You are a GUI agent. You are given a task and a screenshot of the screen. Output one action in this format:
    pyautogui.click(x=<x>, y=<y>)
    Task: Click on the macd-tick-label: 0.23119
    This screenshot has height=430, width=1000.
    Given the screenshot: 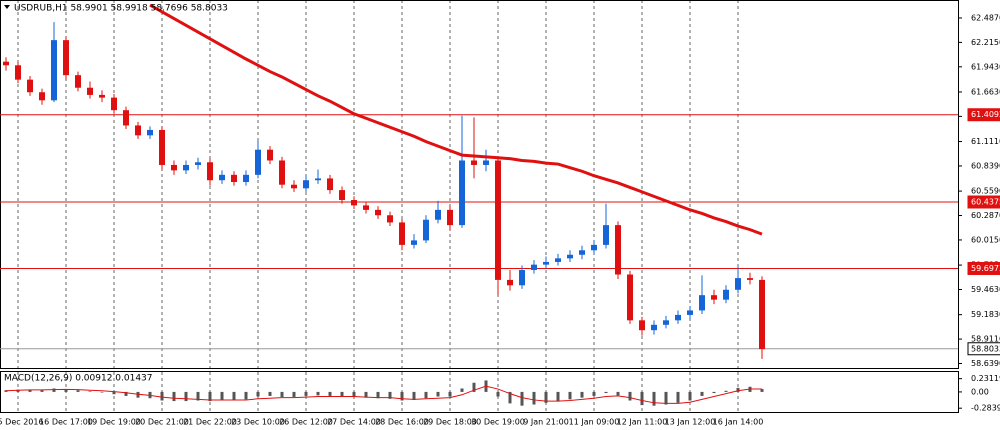 What is the action you would take?
    pyautogui.click(x=985, y=378)
    